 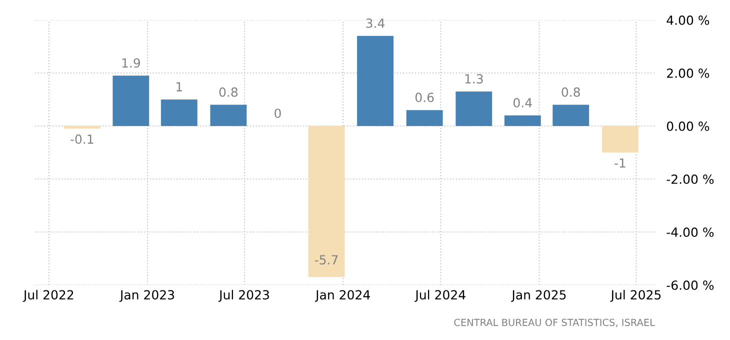 What do you see at coordinates (342, 296) in the screenshot?
I see `x-tick-label: Jan 2024` at bounding box center [342, 296].